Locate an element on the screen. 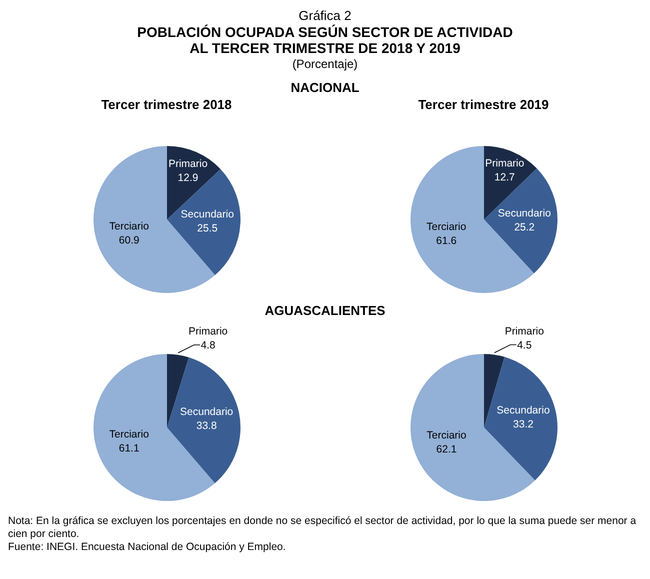  text: AL TERCER TRIMESTRE DE 2018 Y 2019 is located at coordinates (325, 48).